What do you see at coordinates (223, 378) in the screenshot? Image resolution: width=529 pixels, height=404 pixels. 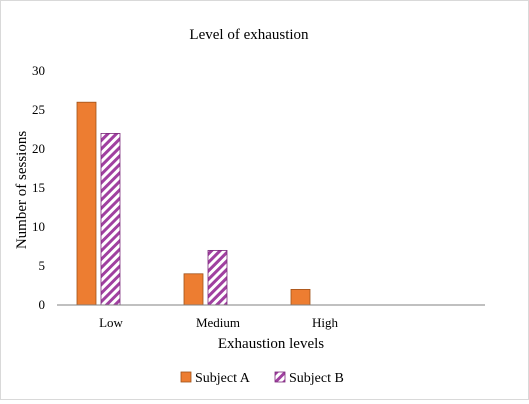 I see `legend-label-subject-a: Subject A` at bounding box center [223, 378].